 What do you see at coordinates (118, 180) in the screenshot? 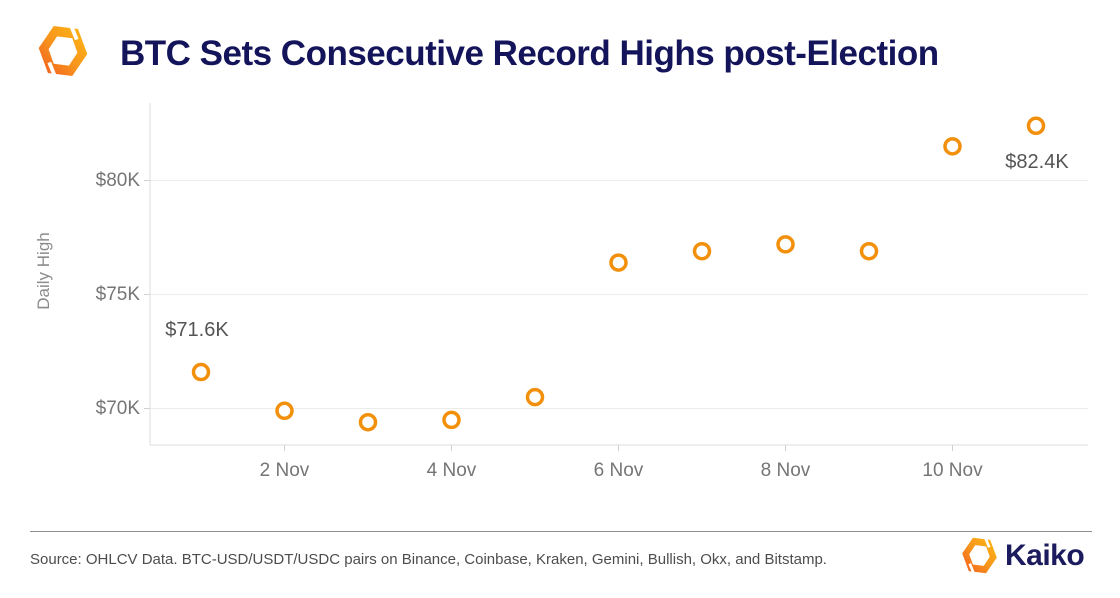
I see `y-tick-label: $80K` at bounding box center [118, 180].